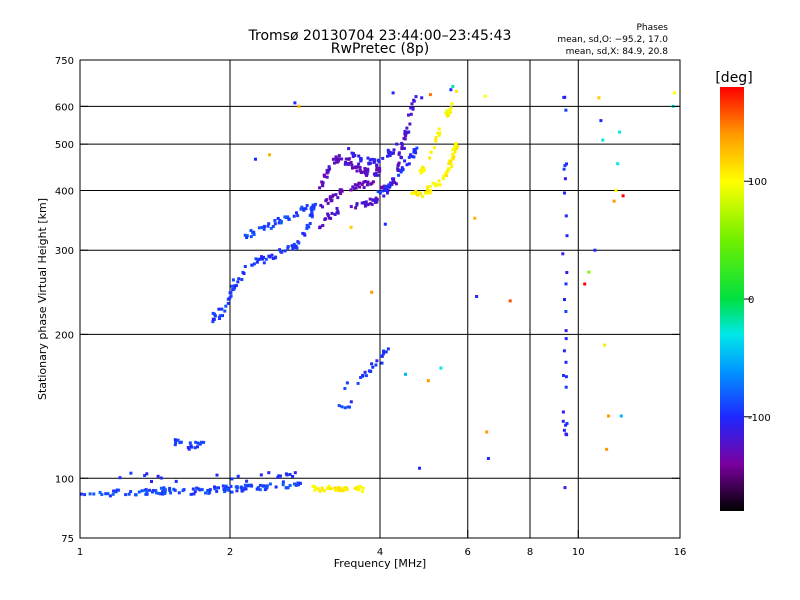 The image size is (800, 600). Describe the element at coordinates (382, 552) in the screenshot. I see `x-tick-labels: 1 2 4 6 8 10 16` at that location.